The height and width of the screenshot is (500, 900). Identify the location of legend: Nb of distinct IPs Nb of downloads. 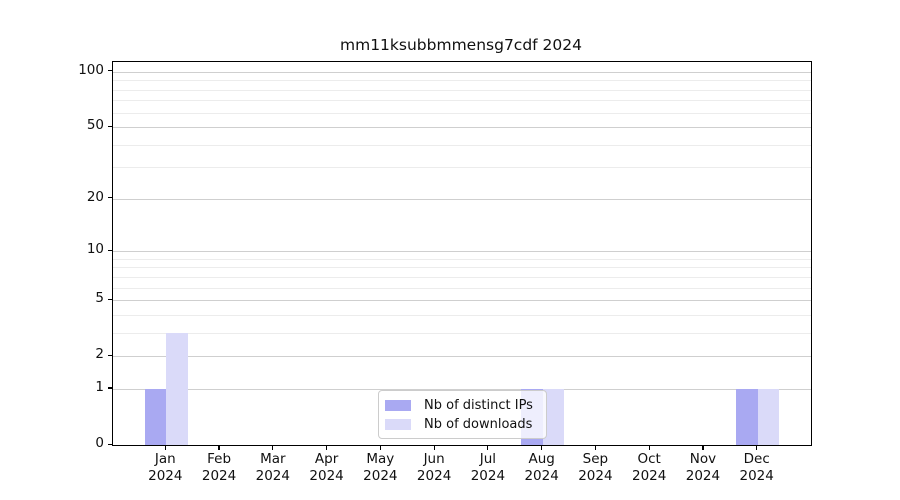
(462, 414).